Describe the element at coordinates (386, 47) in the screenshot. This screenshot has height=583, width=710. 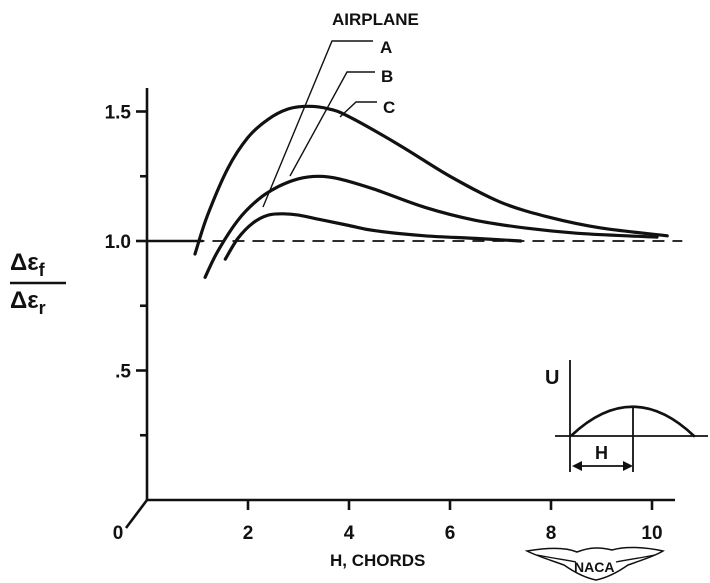
I see `legend-label-A: A` at that location.